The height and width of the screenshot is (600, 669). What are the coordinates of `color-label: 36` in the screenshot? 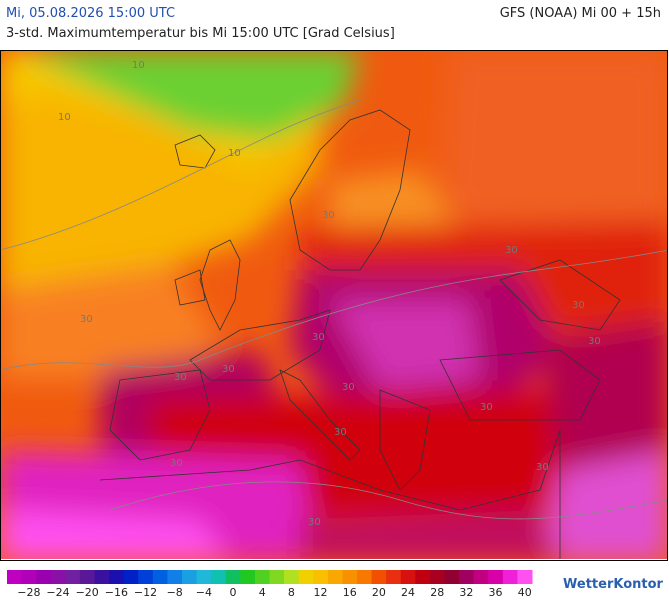 It's located at (496, 592).